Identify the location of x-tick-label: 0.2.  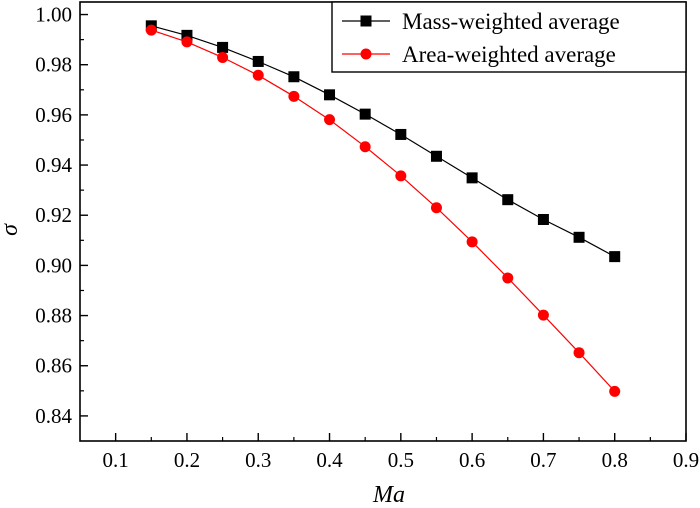
(187, 460).